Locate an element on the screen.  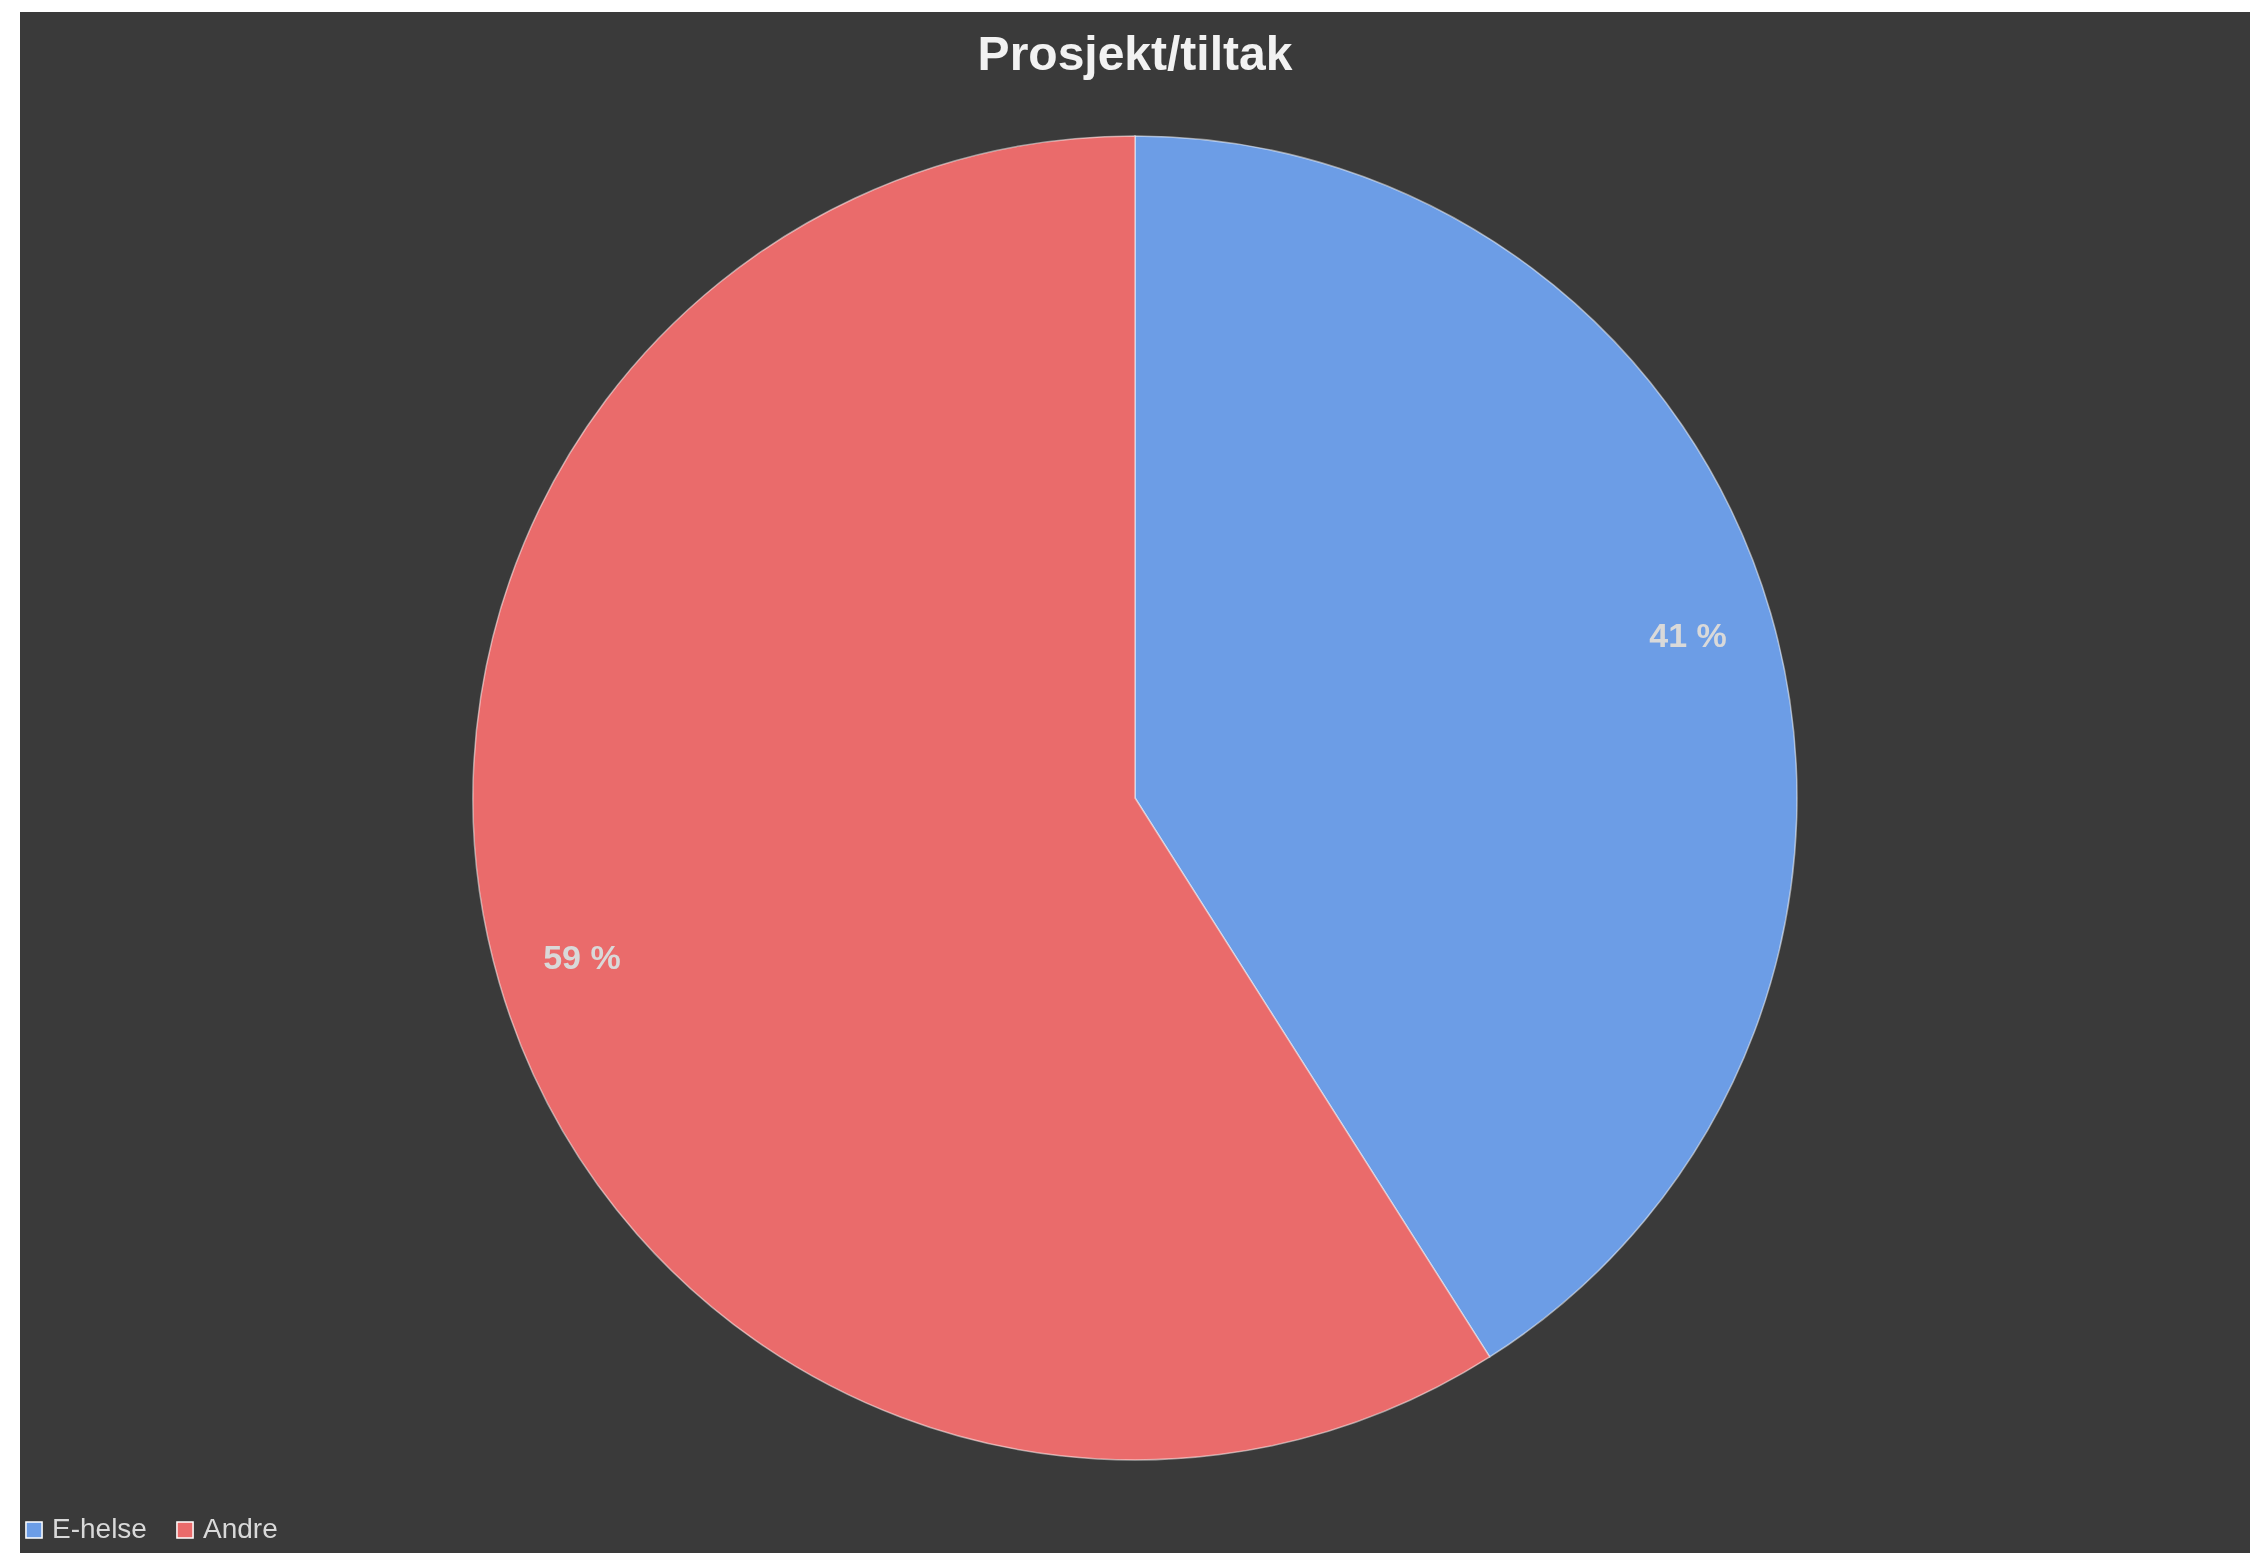
data-label: 59 % is located at coordinates (582, 956).